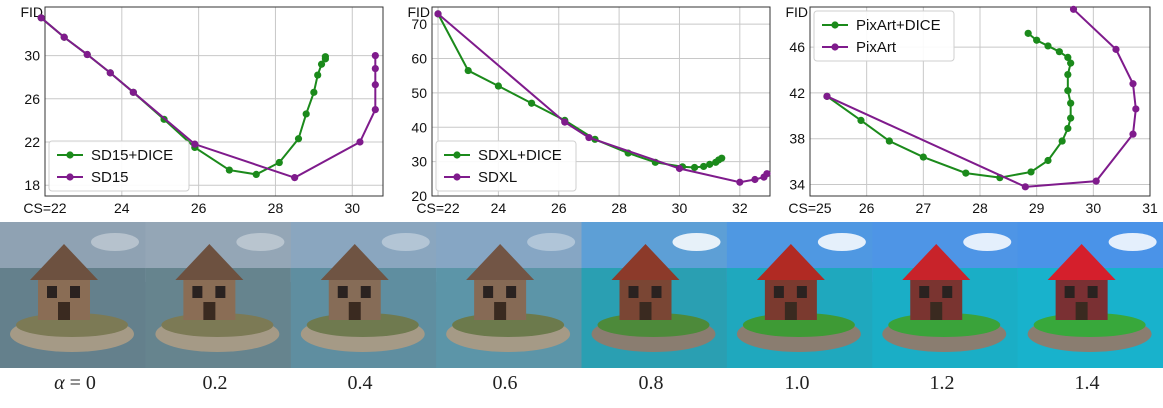  I want to click on y-tick-label: 38, so click(797, 139).